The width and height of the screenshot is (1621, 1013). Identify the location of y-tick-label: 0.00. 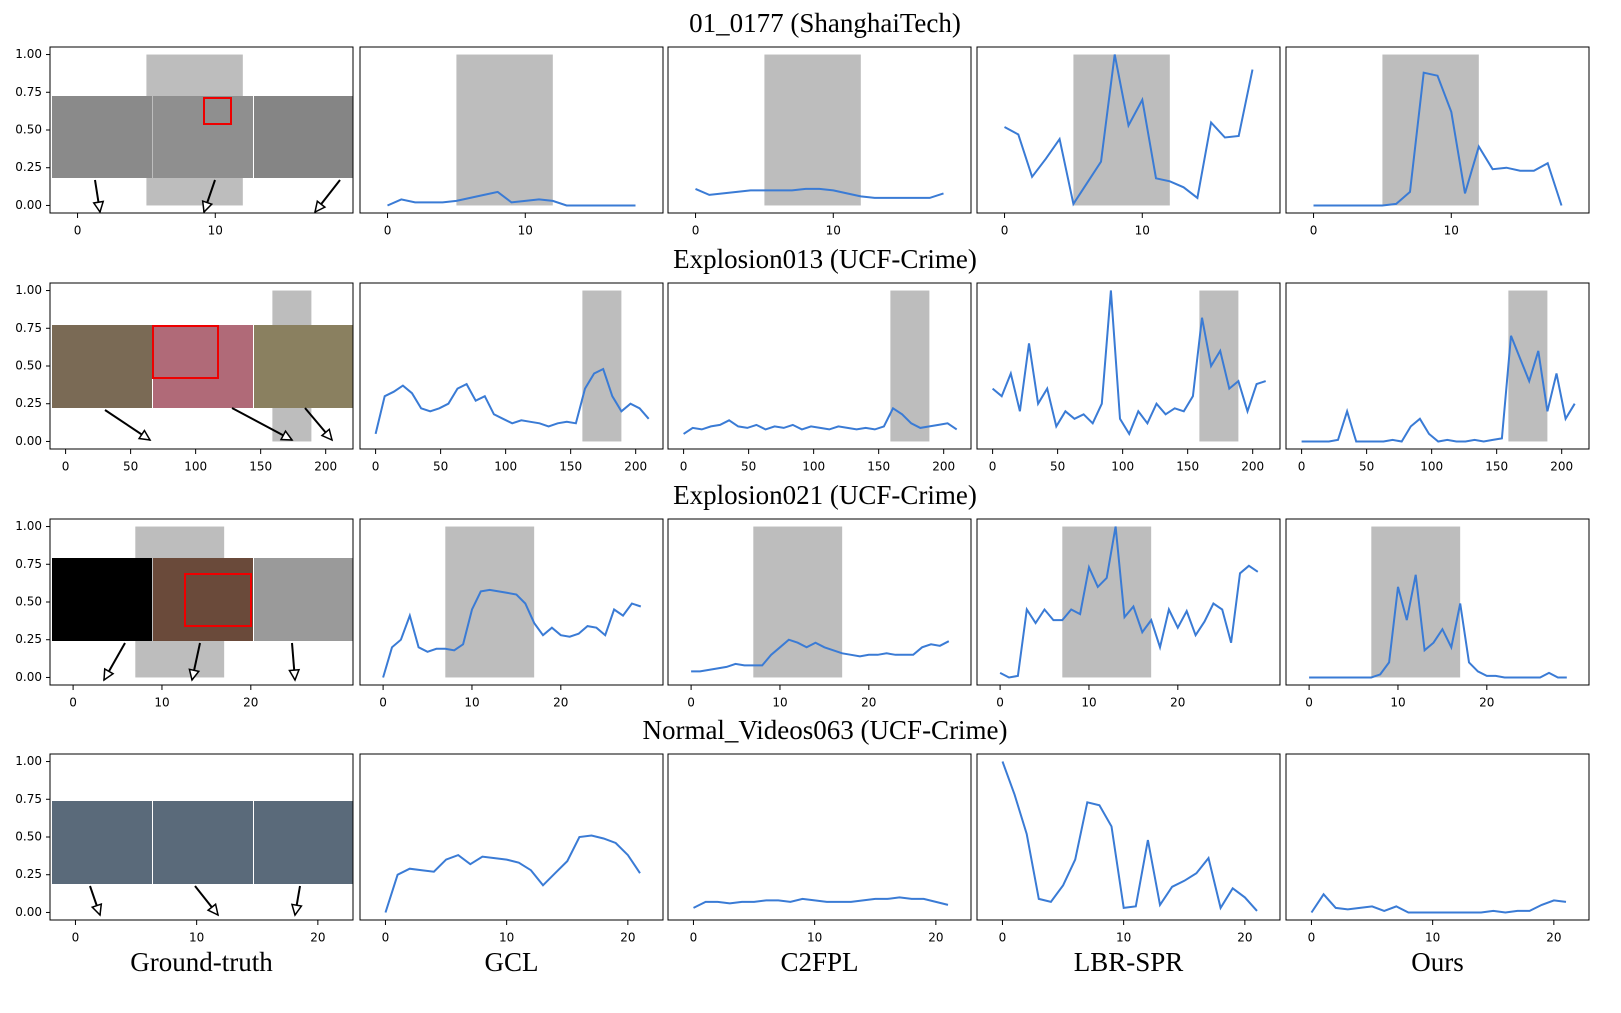
(28, 912).